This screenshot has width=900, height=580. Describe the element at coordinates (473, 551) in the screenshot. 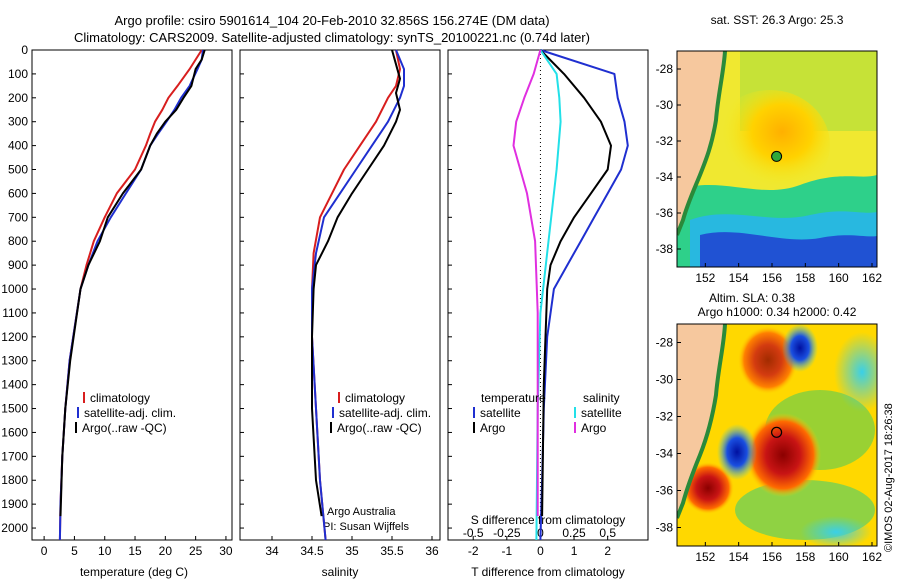

I see `difference-xtick-label: -2` at that location.